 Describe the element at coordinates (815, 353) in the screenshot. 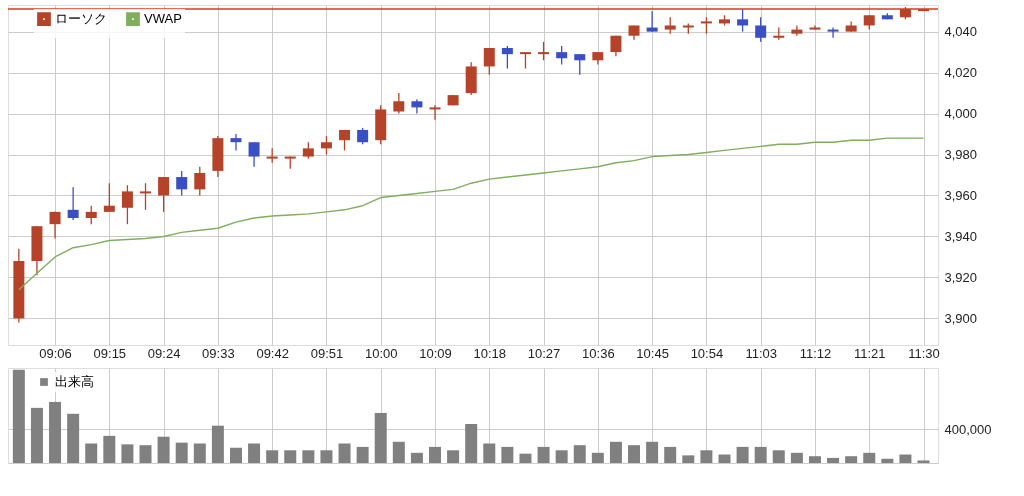

I see `x-tick-label: 11:12` at that location.